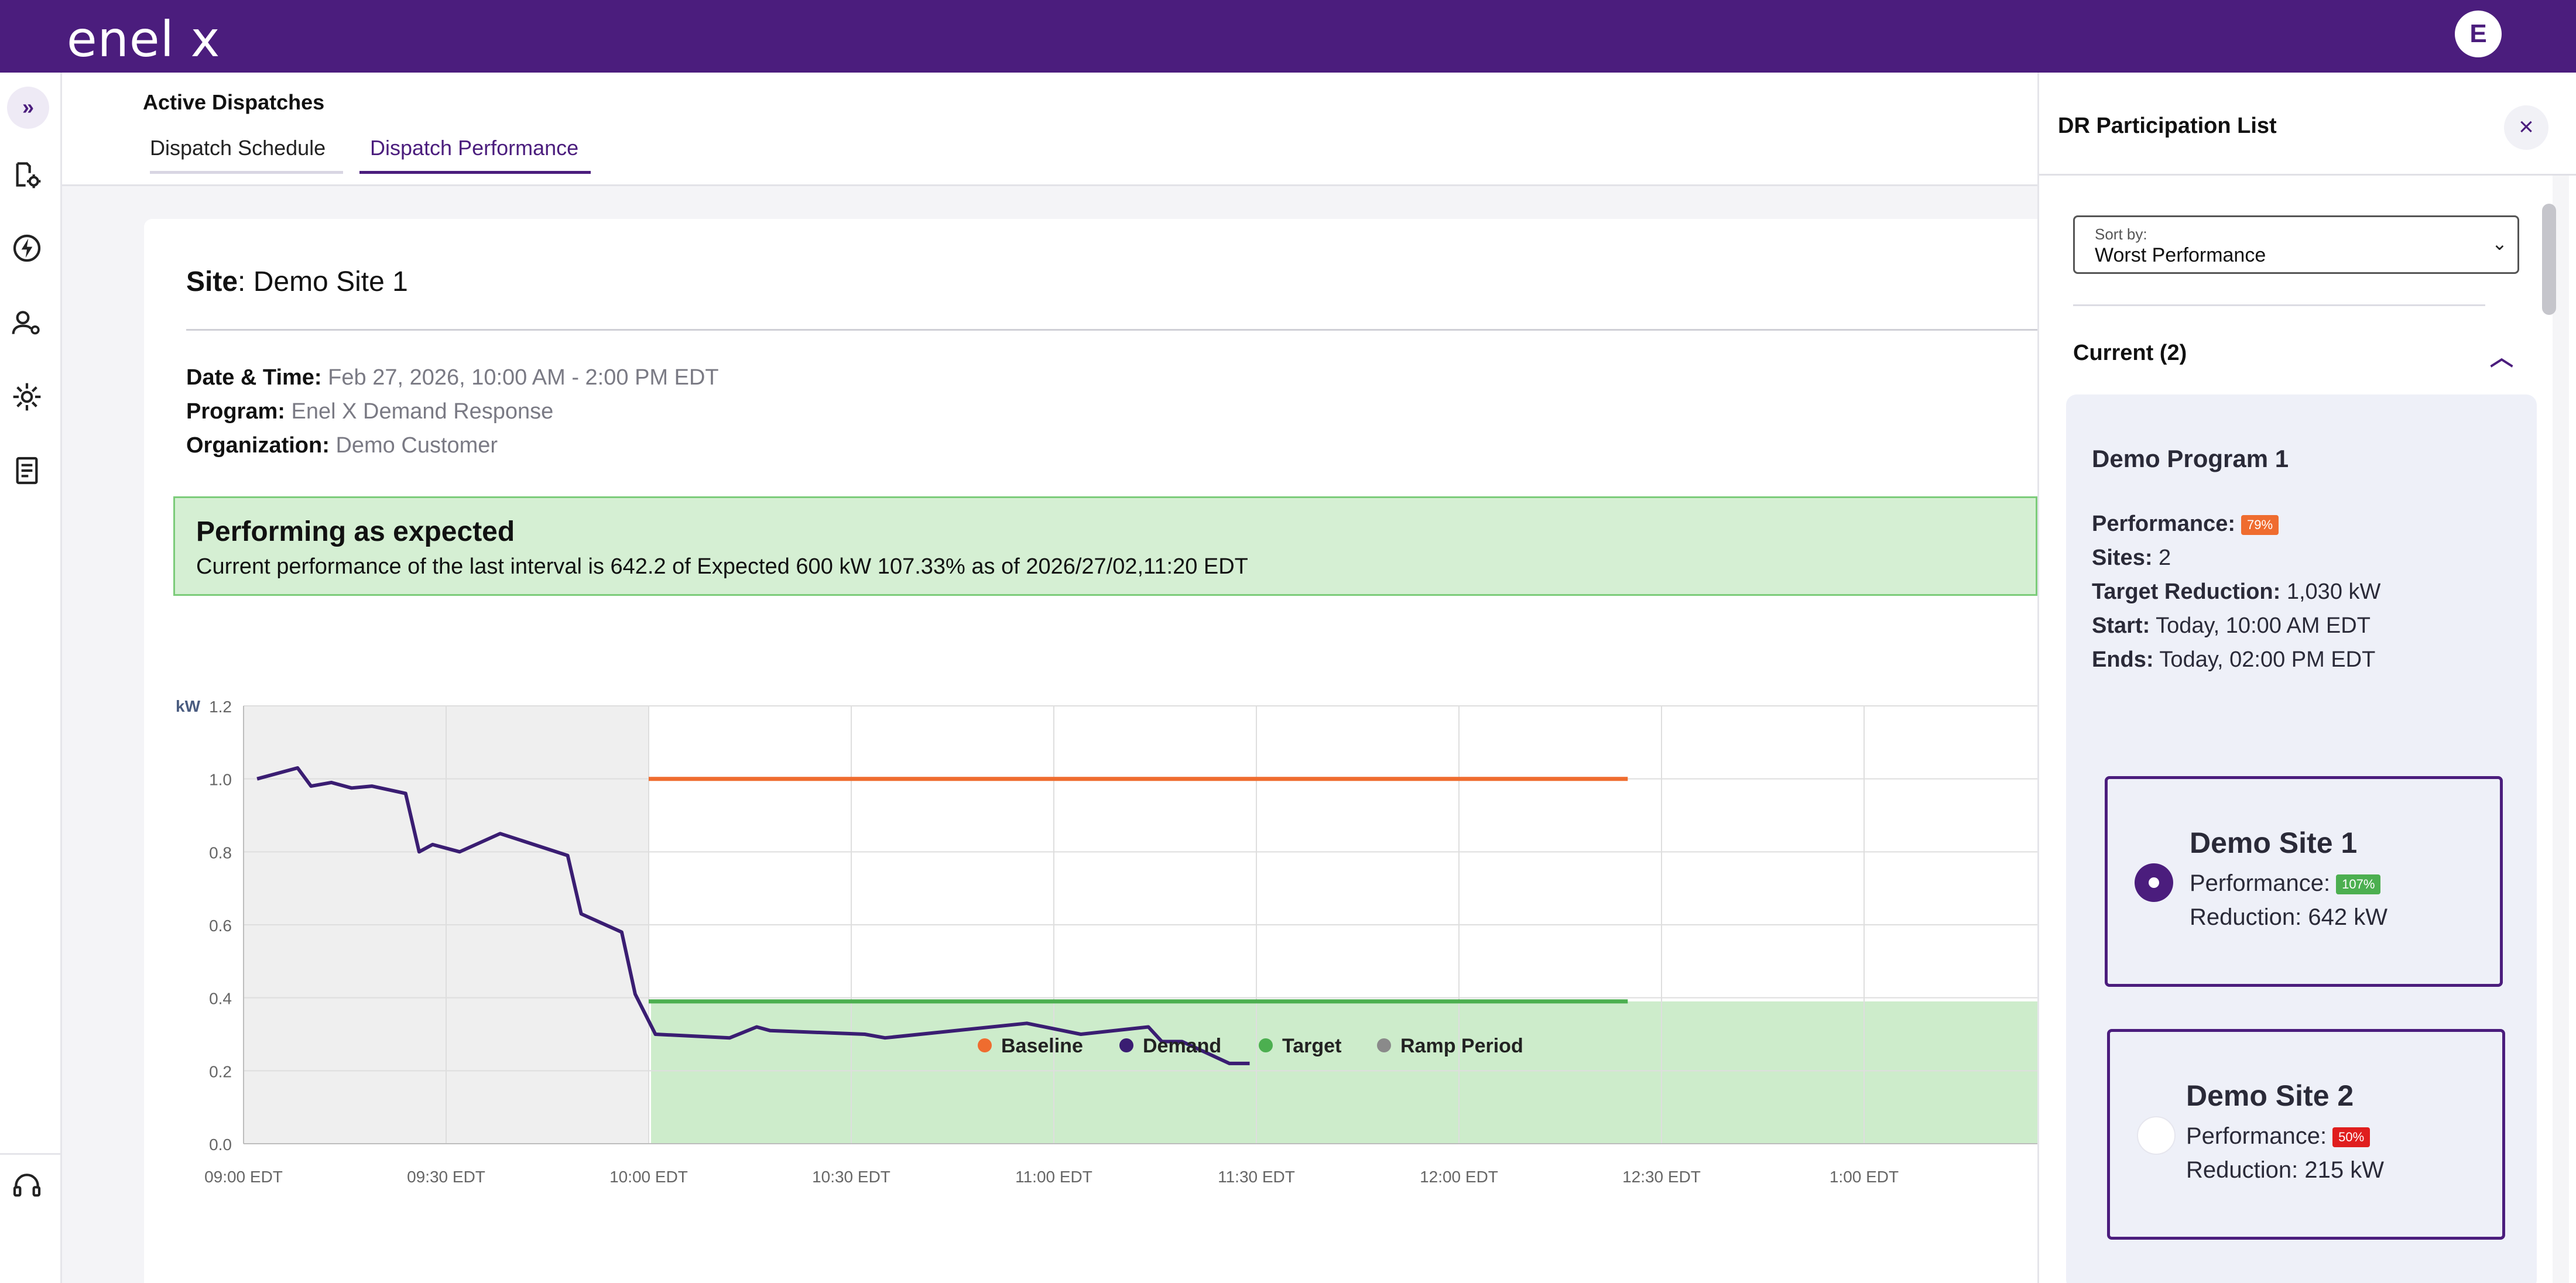 Image resolution: width=2576 pixels, height=1283 pixels. What do you see at coordinates (2156, 1135) in the screenshot?
I see `site-radio-unselected` at bounding box center [2156, 1135].